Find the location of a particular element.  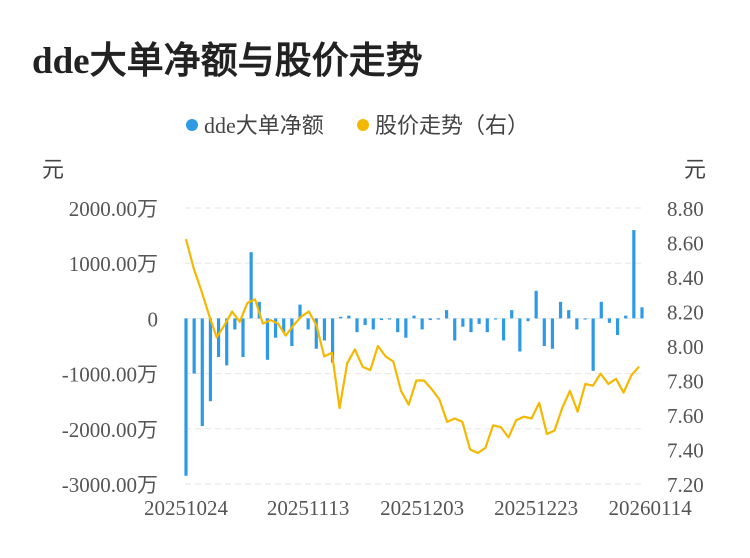

x-tick-labels: 20251024 20251113 20251203 20251223 20260114 is located at coordinates (418, 508).